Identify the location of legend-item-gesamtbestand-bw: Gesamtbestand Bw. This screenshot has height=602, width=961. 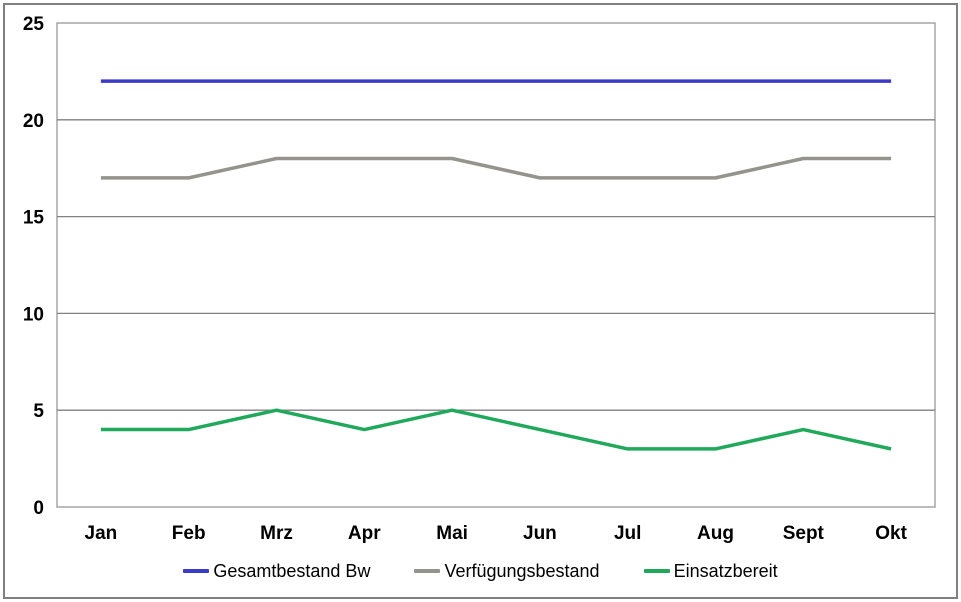
(276, 571).